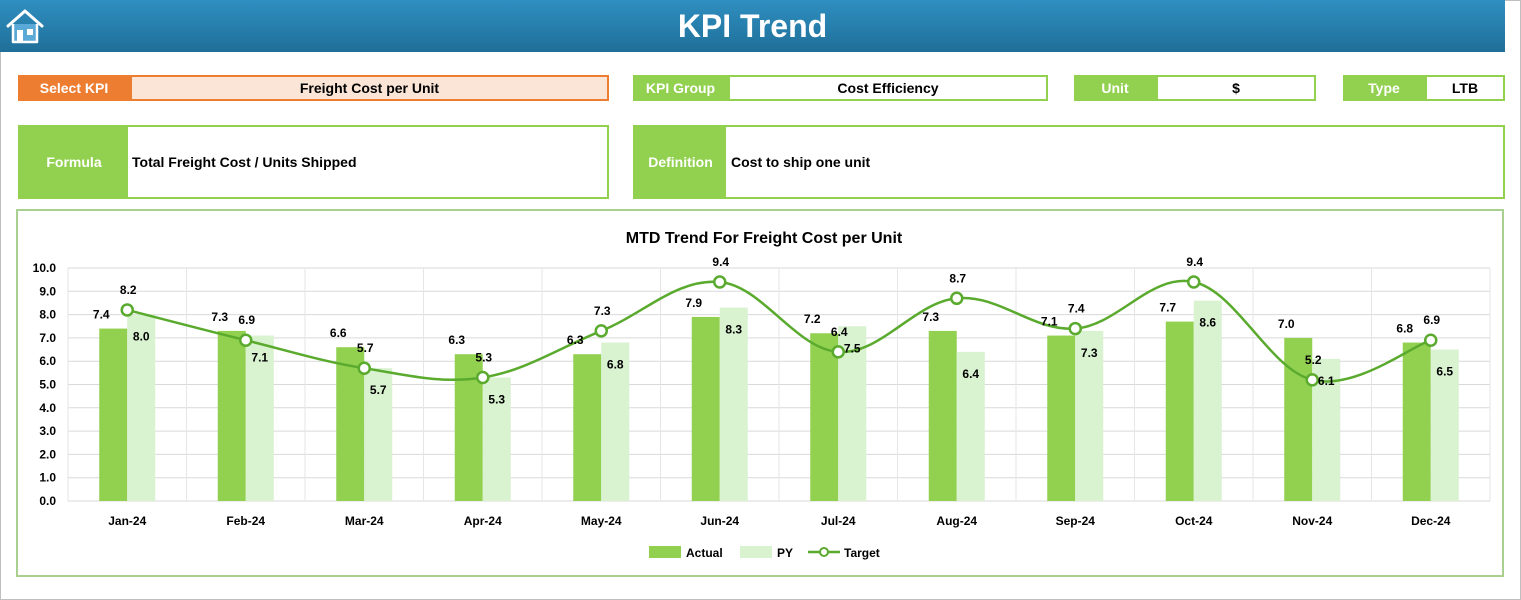 This screenshot has width=1521, height=600. I want to click on type-label: Type, so click(1384, 88).